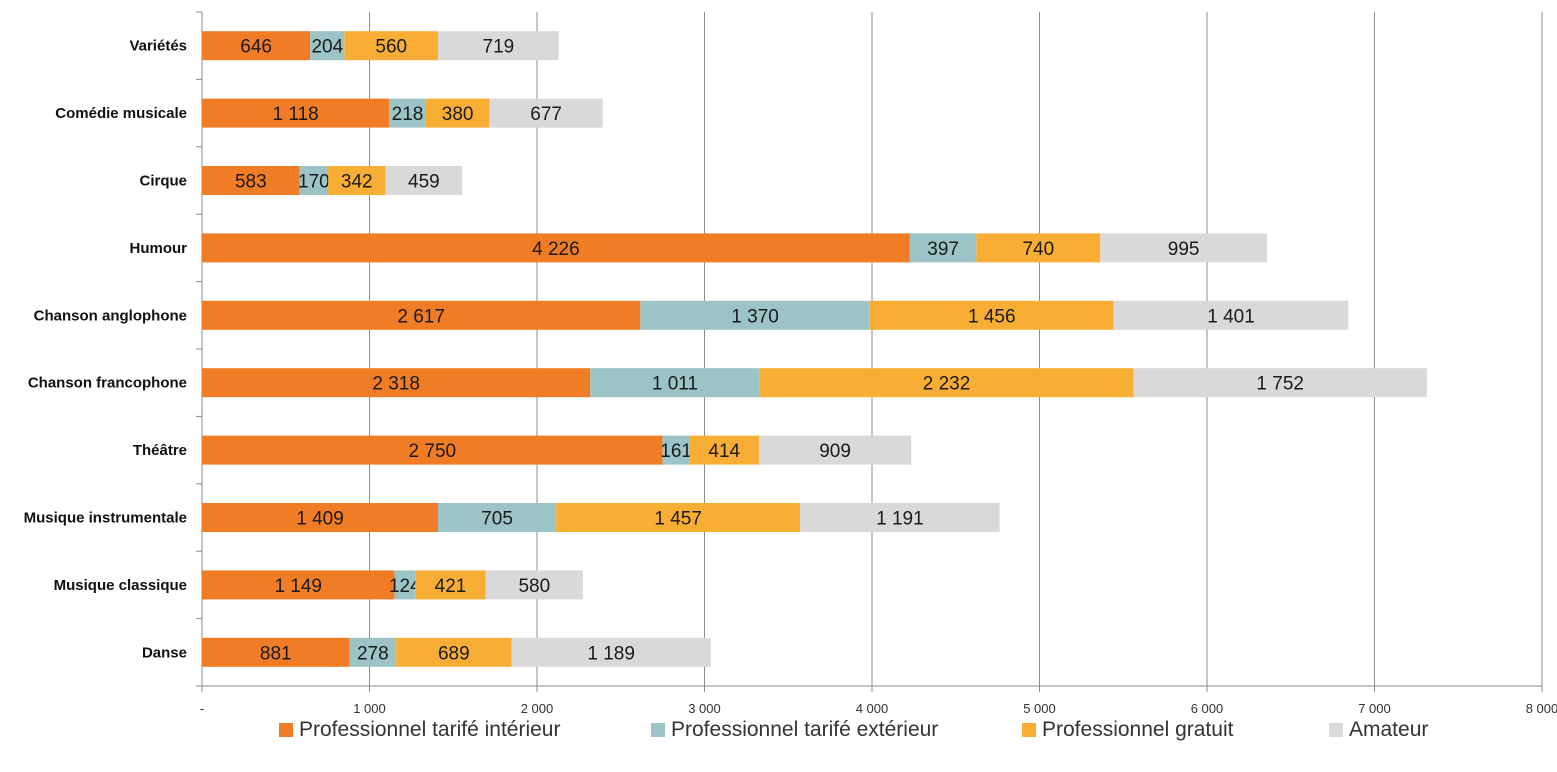 The height and width of the screenshot is (772, 1557). Describe the element at coordinates (107, 383) in the screenshot. I see `category-label: Chanson francophone` at that location.